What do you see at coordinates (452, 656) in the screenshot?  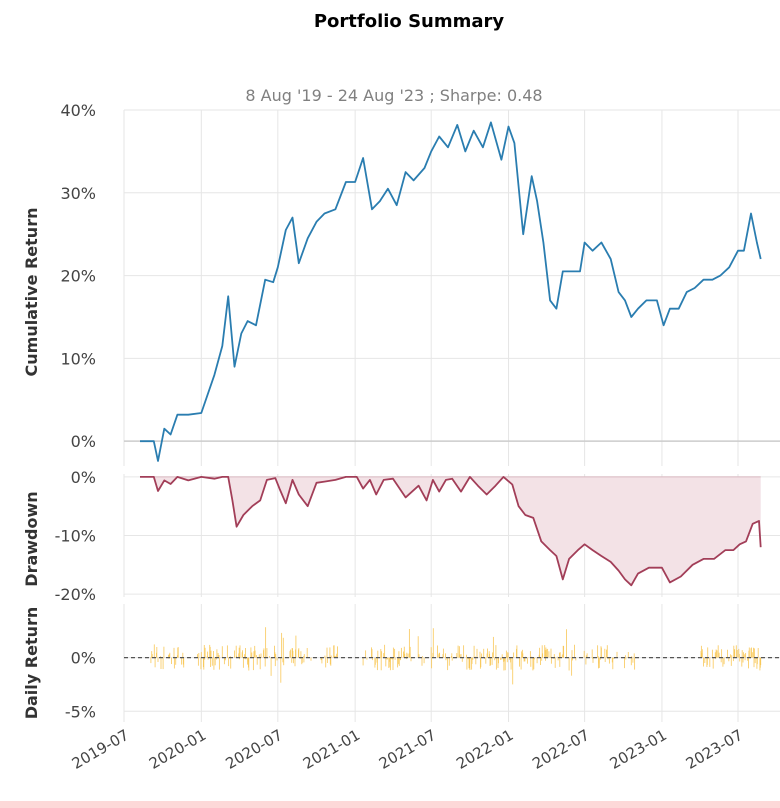 I see `daily-return-layer` at bounding box center [452, 656].